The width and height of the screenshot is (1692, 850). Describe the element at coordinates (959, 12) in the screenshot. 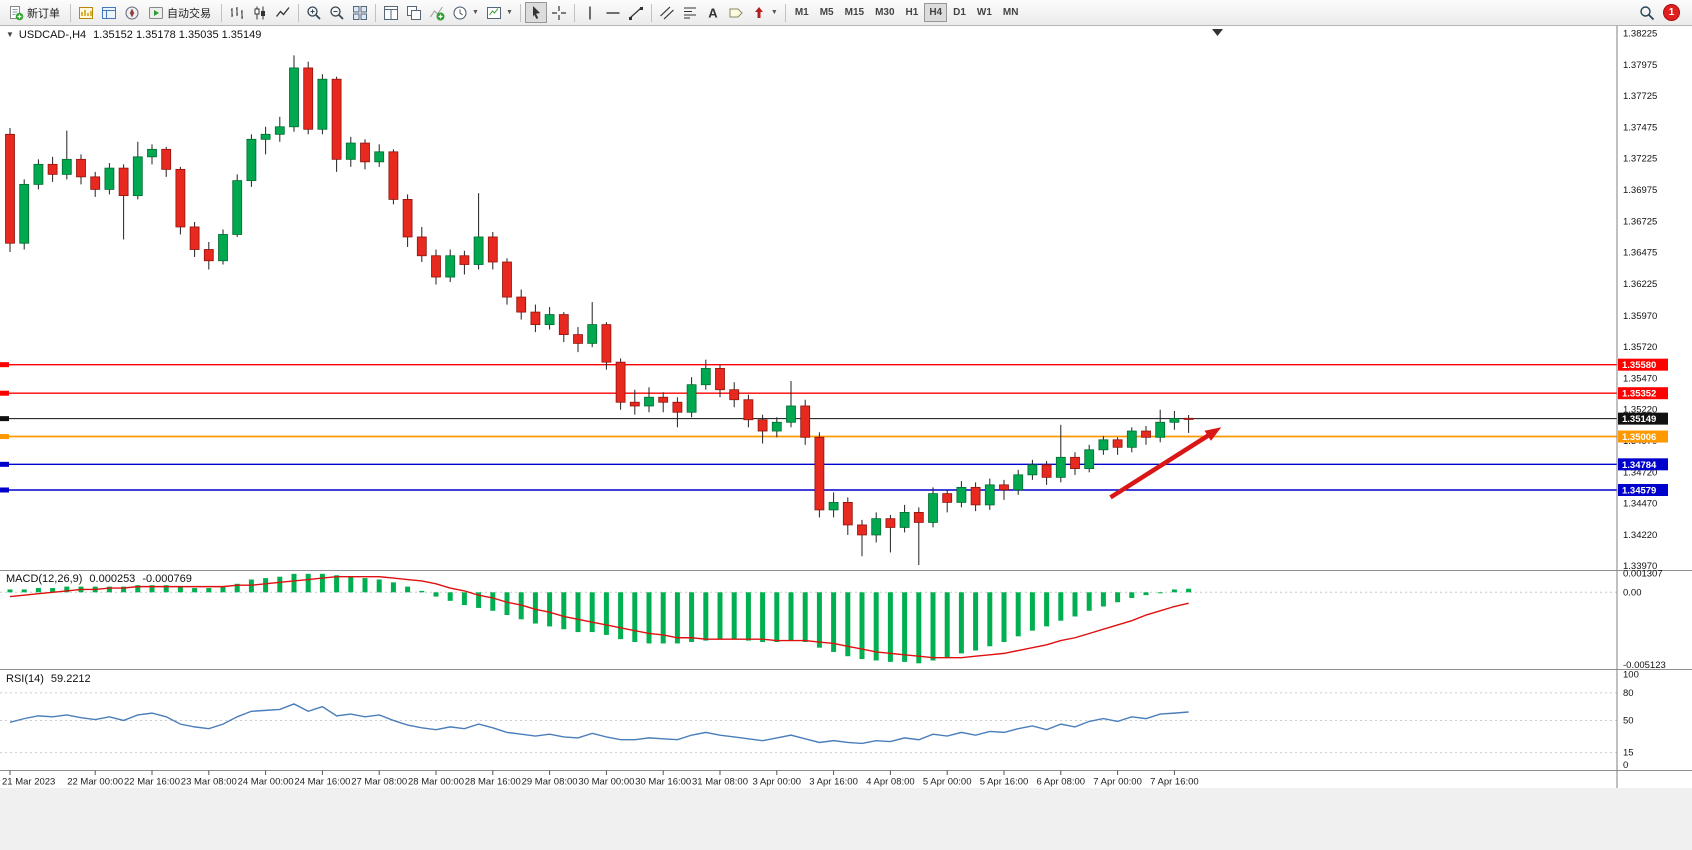

I see `timeframe-d1-button: D1` at that location.